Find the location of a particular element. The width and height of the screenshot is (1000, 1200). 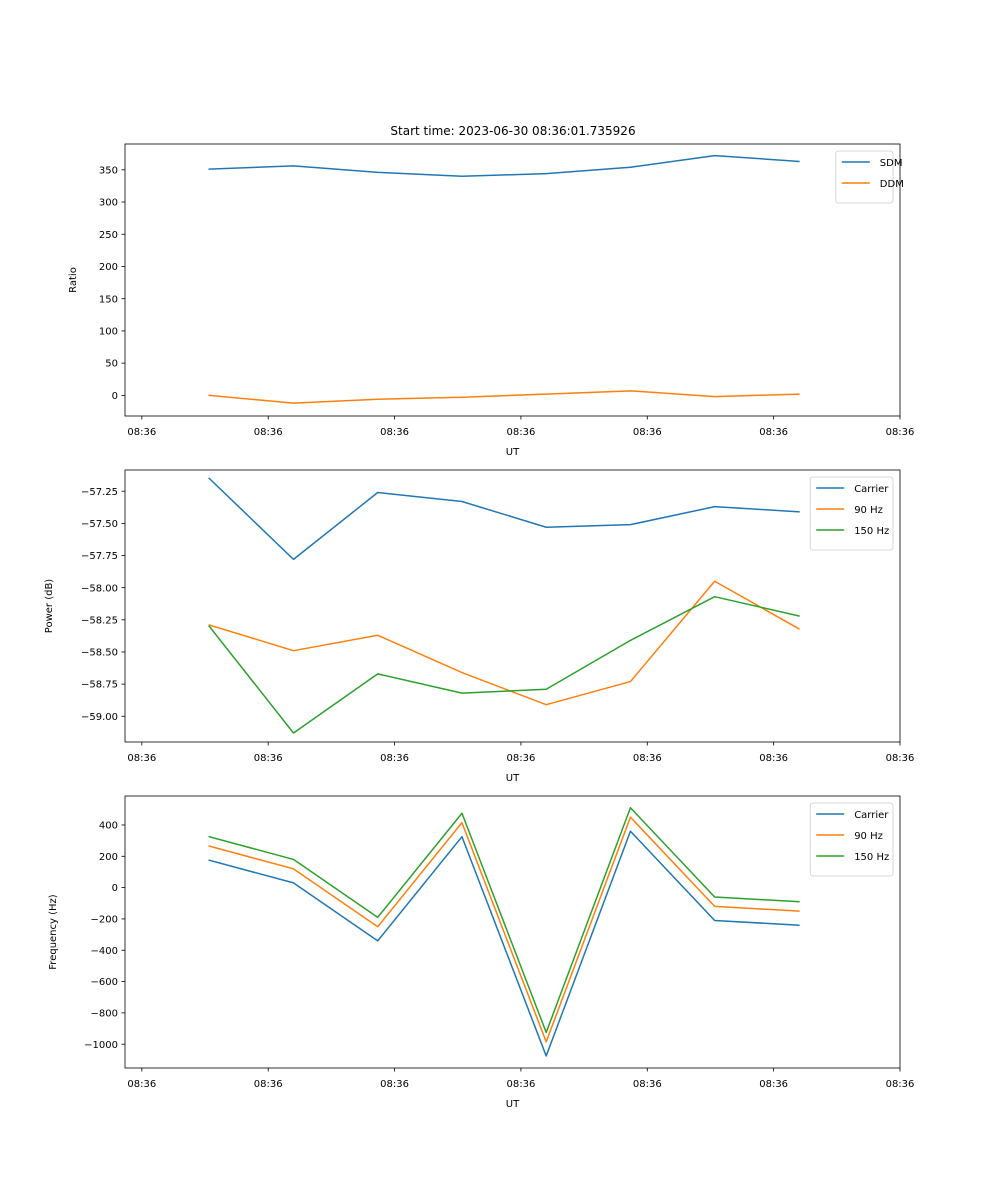

figure-title: Start time: 2023-06-30 08:36:01.735926 is located at coordinates (512, 131).